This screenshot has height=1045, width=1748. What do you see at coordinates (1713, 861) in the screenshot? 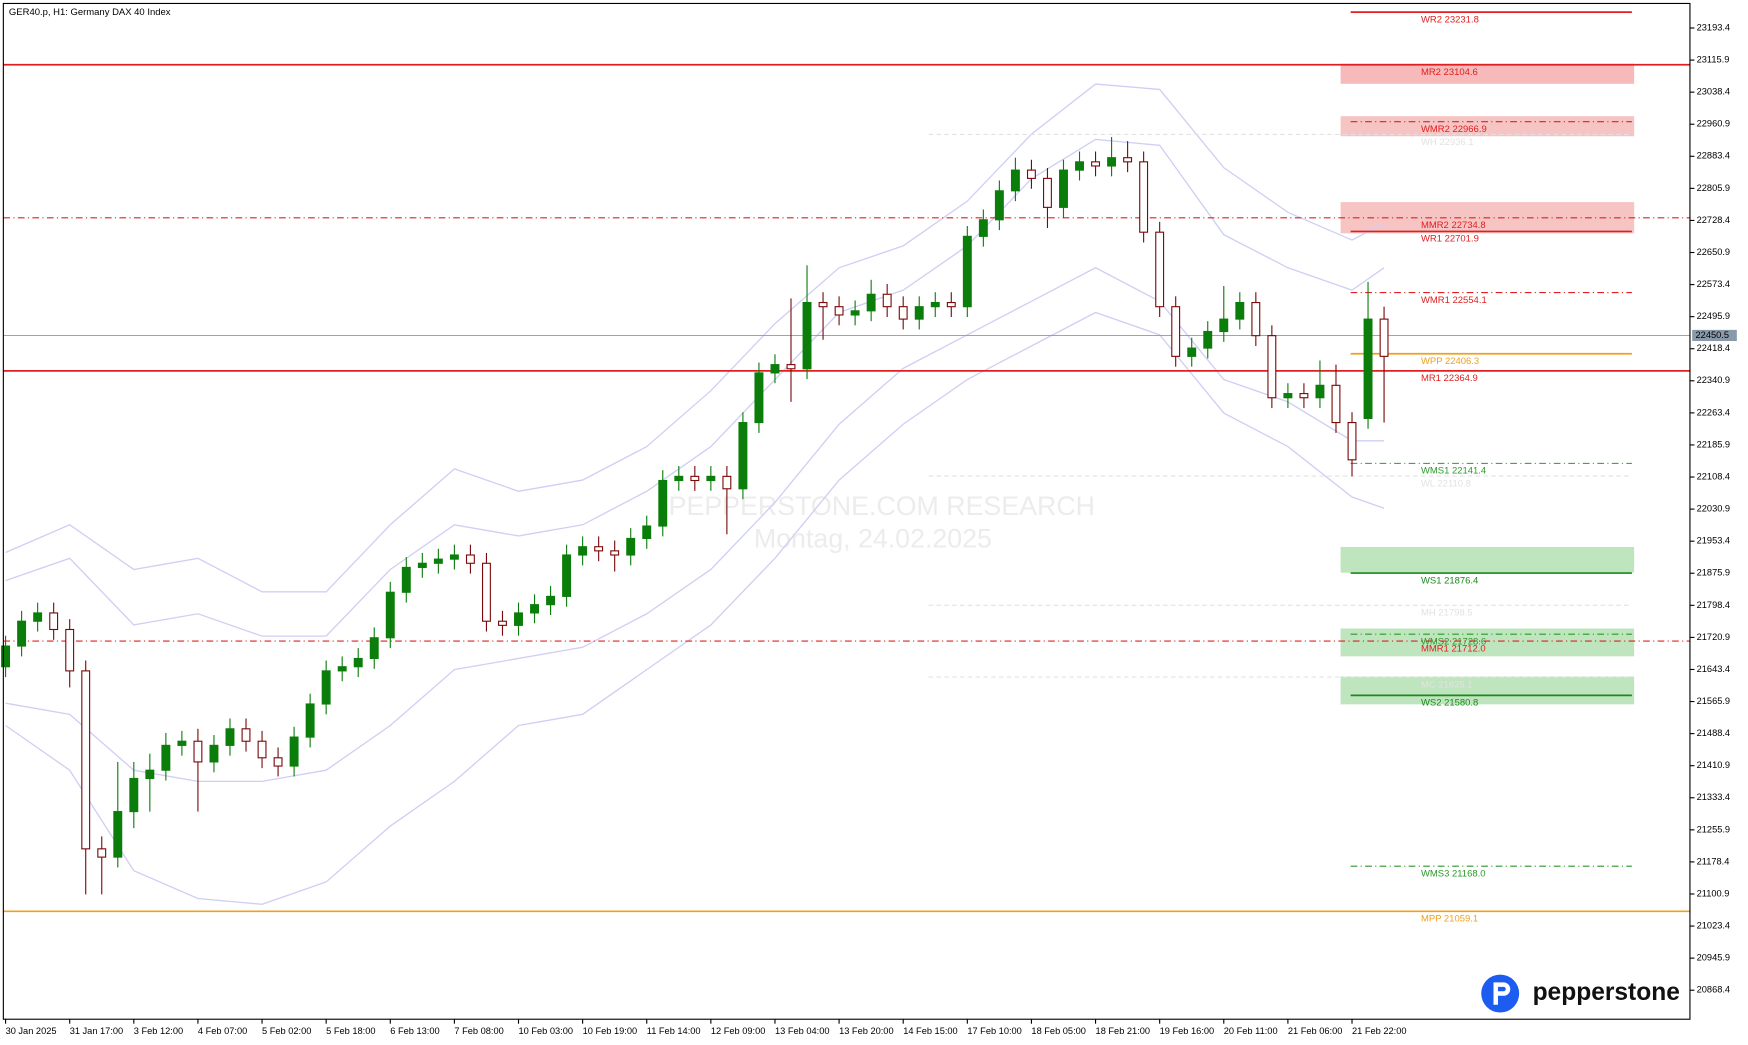
I see `y-tick-label: 21178.4` at bounding box center [1713, 861].